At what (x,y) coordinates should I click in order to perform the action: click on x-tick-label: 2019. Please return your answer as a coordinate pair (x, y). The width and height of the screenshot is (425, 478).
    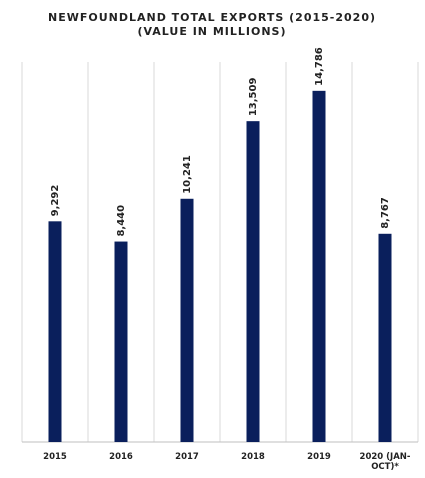
    Looking at the image, I should click on (319, 457).